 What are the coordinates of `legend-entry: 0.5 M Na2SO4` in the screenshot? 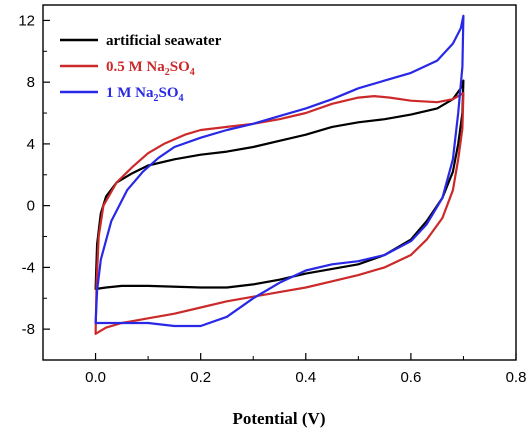 It's located at (150, 68).